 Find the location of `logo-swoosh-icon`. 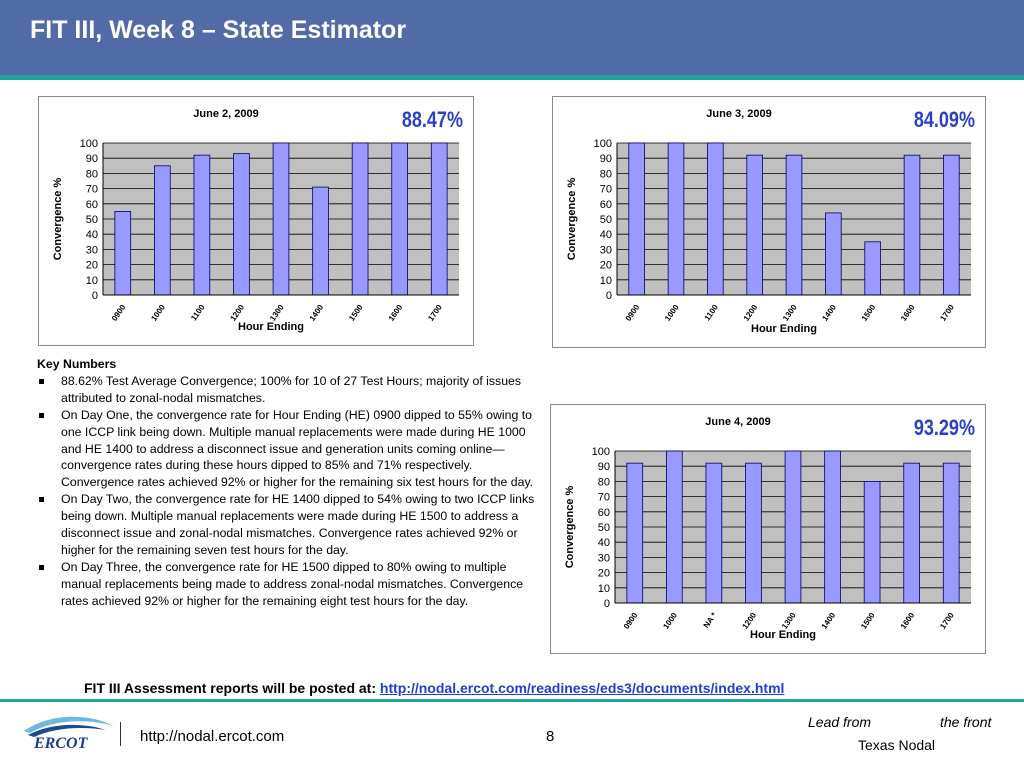

logo-swoosh-icon is located at coordinates (69, 724).